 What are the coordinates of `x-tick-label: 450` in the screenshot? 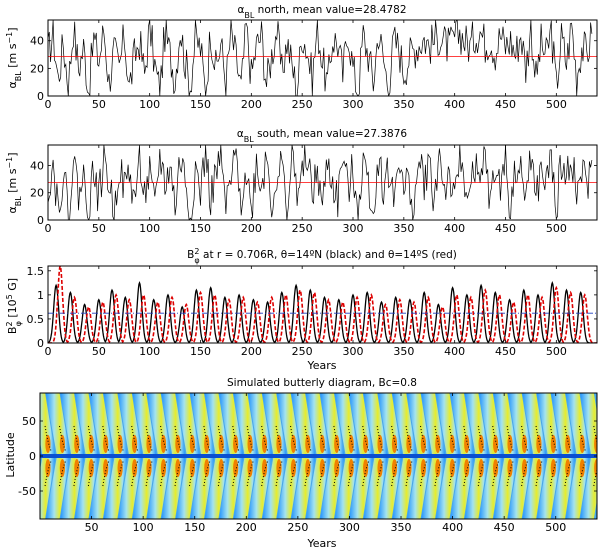 It's located at (505, 228).